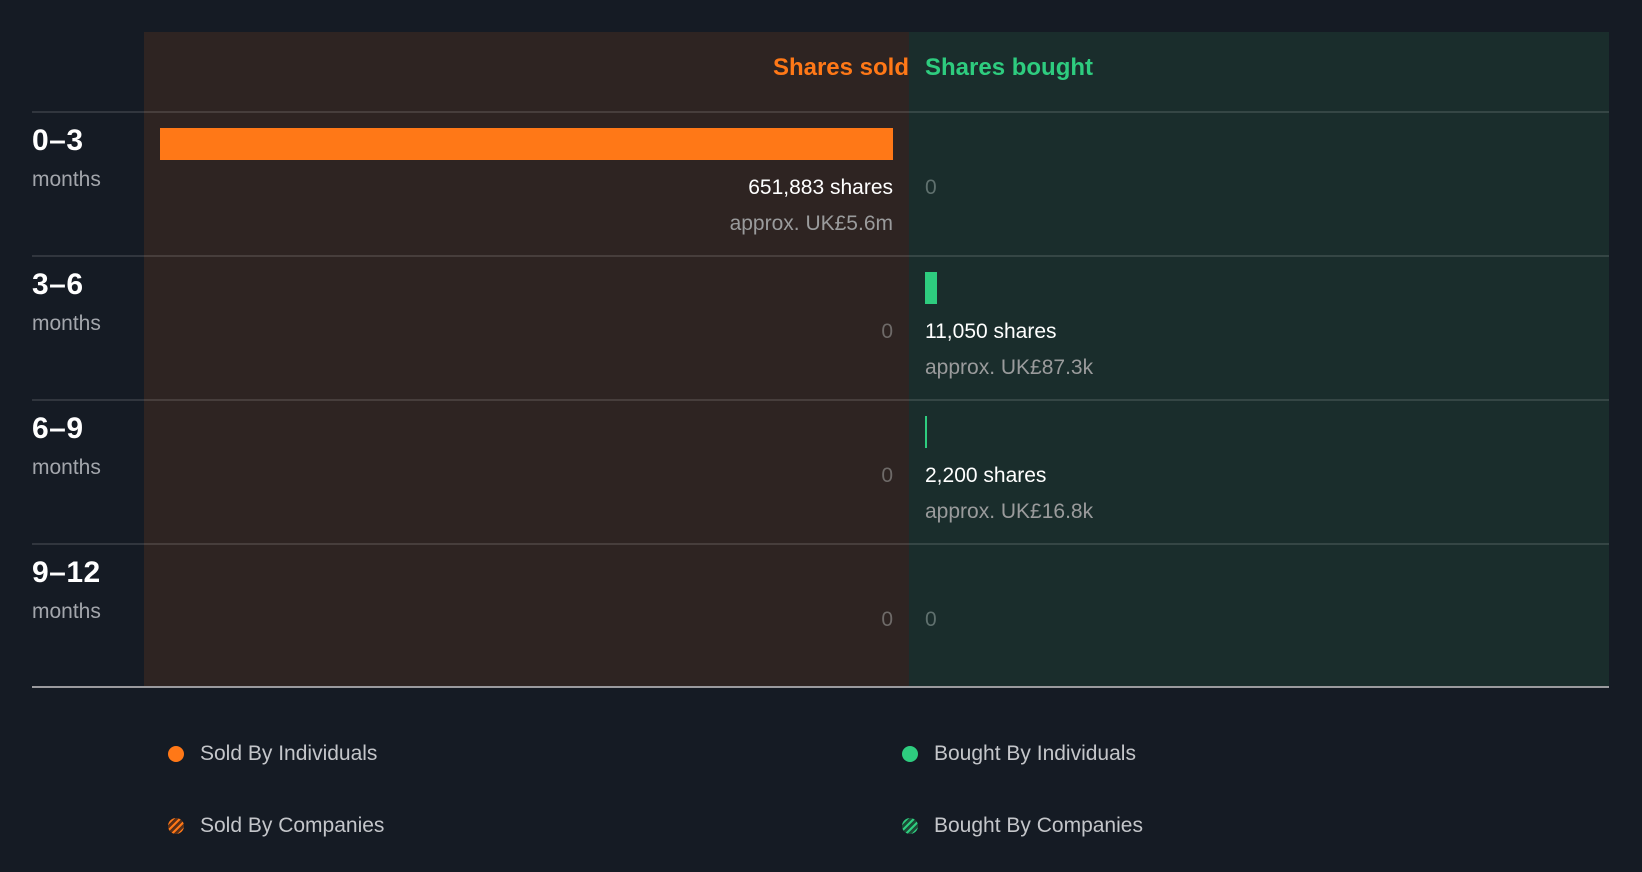 This screenshot has width=1642, height=872. I want to click on shares-bought-header: Shares bought, so click(1009, 67).